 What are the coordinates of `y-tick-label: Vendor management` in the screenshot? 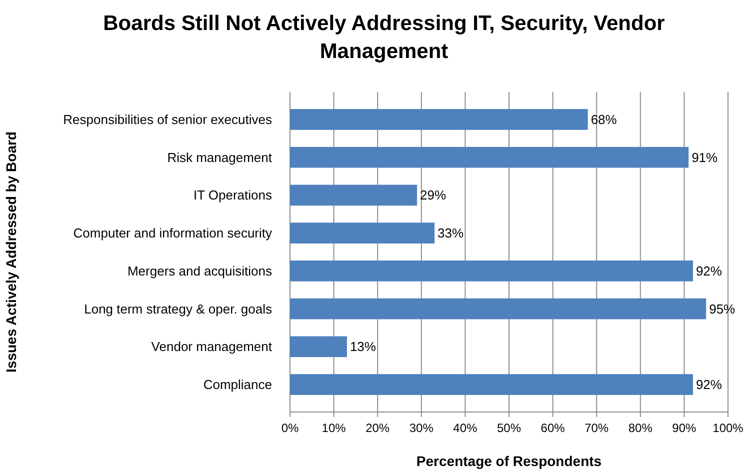 It's located at (211, 346).